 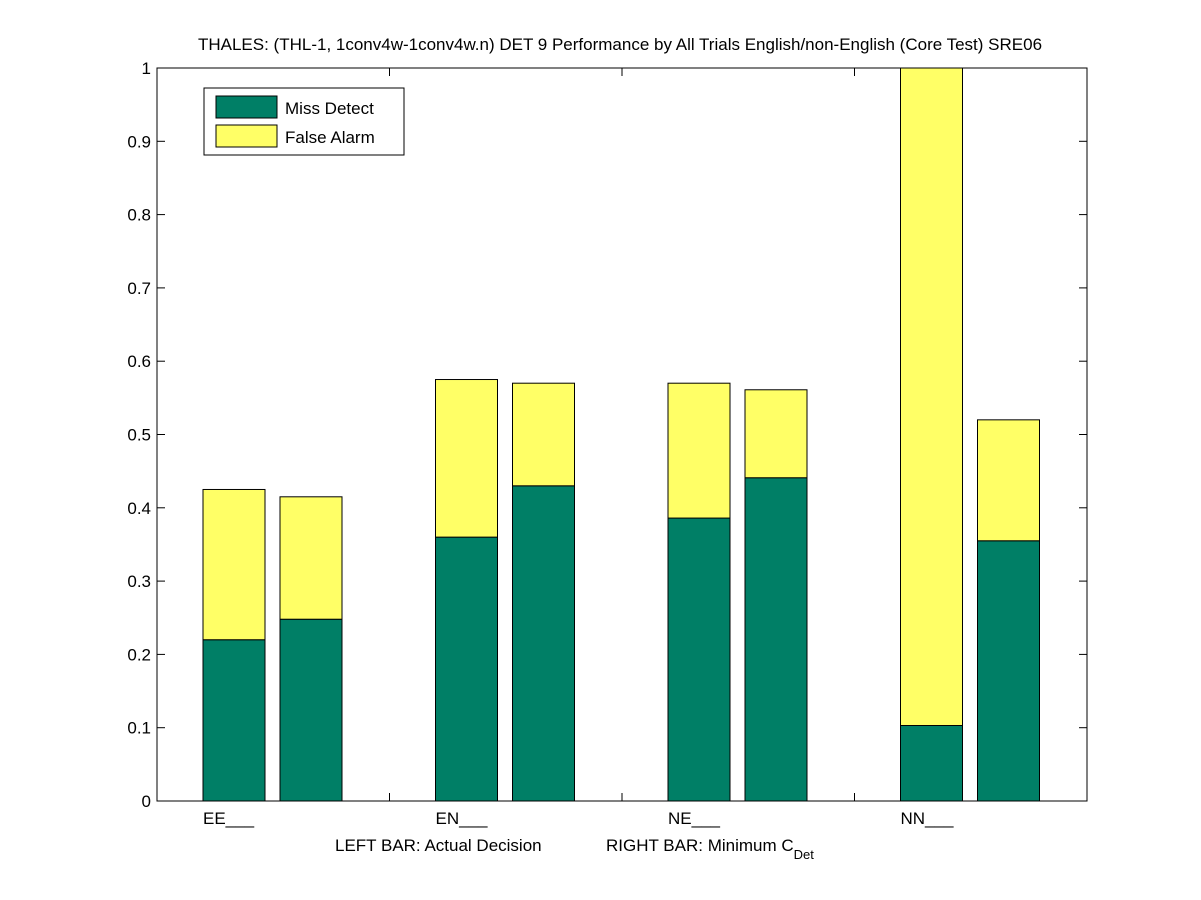 What do you see at coordinates (311, 558) in the screenshot?
I see `bar-false-alarm-ee-min` at bounding box center [311, 558].